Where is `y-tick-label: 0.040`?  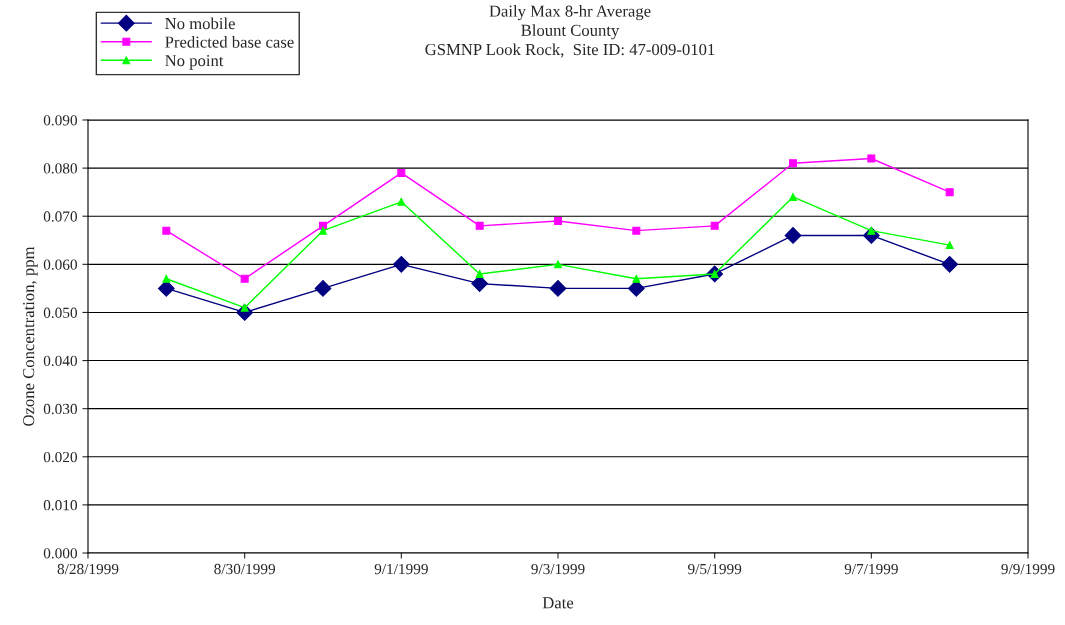
y-tick-label: 0.040 is located at coordinates (60, 361).